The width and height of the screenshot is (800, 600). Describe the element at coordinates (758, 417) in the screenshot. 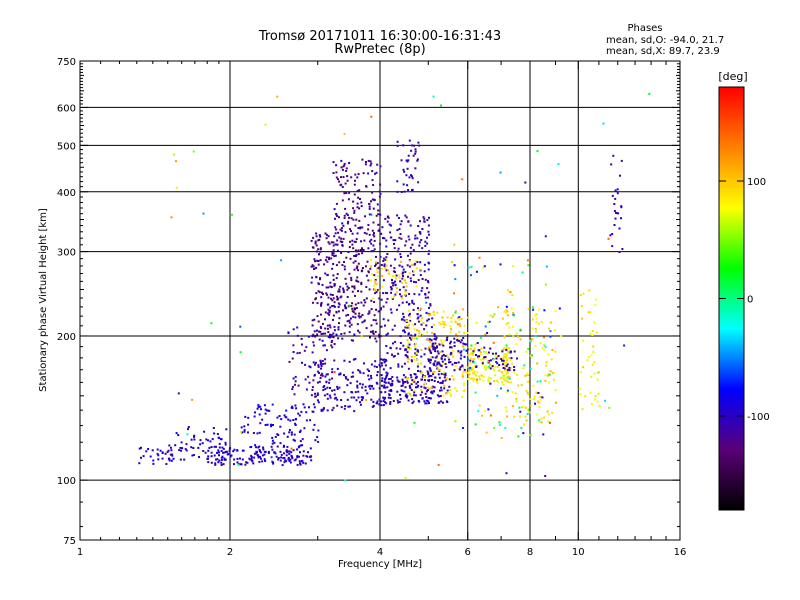

I see `colorbar-tick-label: -100` at that location.